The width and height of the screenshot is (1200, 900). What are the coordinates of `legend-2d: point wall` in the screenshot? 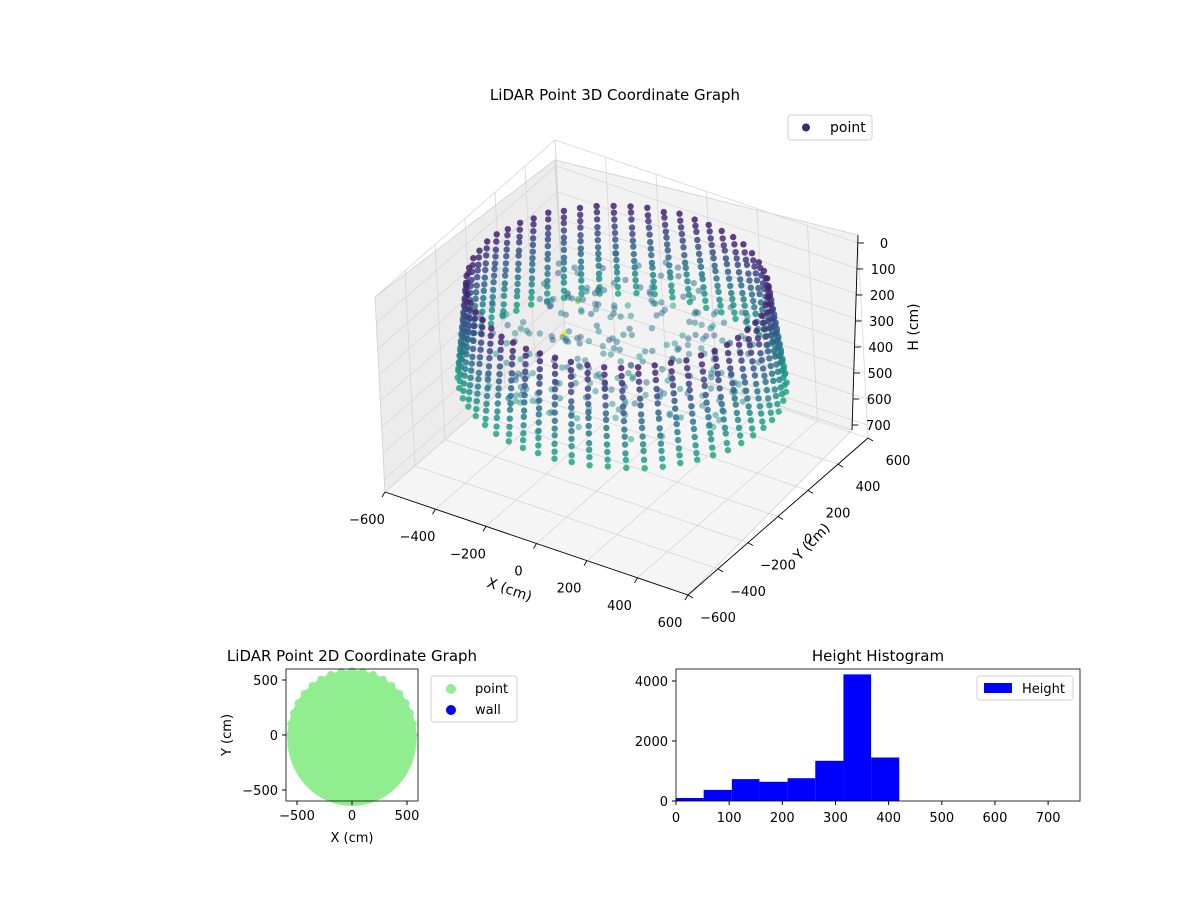 It's located at (474, 699).